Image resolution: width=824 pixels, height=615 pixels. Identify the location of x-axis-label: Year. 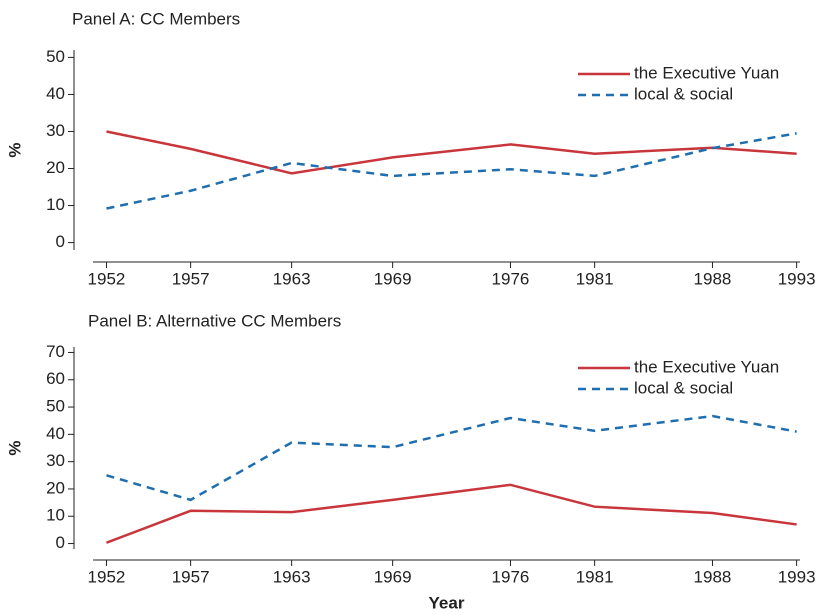
(447, 602).